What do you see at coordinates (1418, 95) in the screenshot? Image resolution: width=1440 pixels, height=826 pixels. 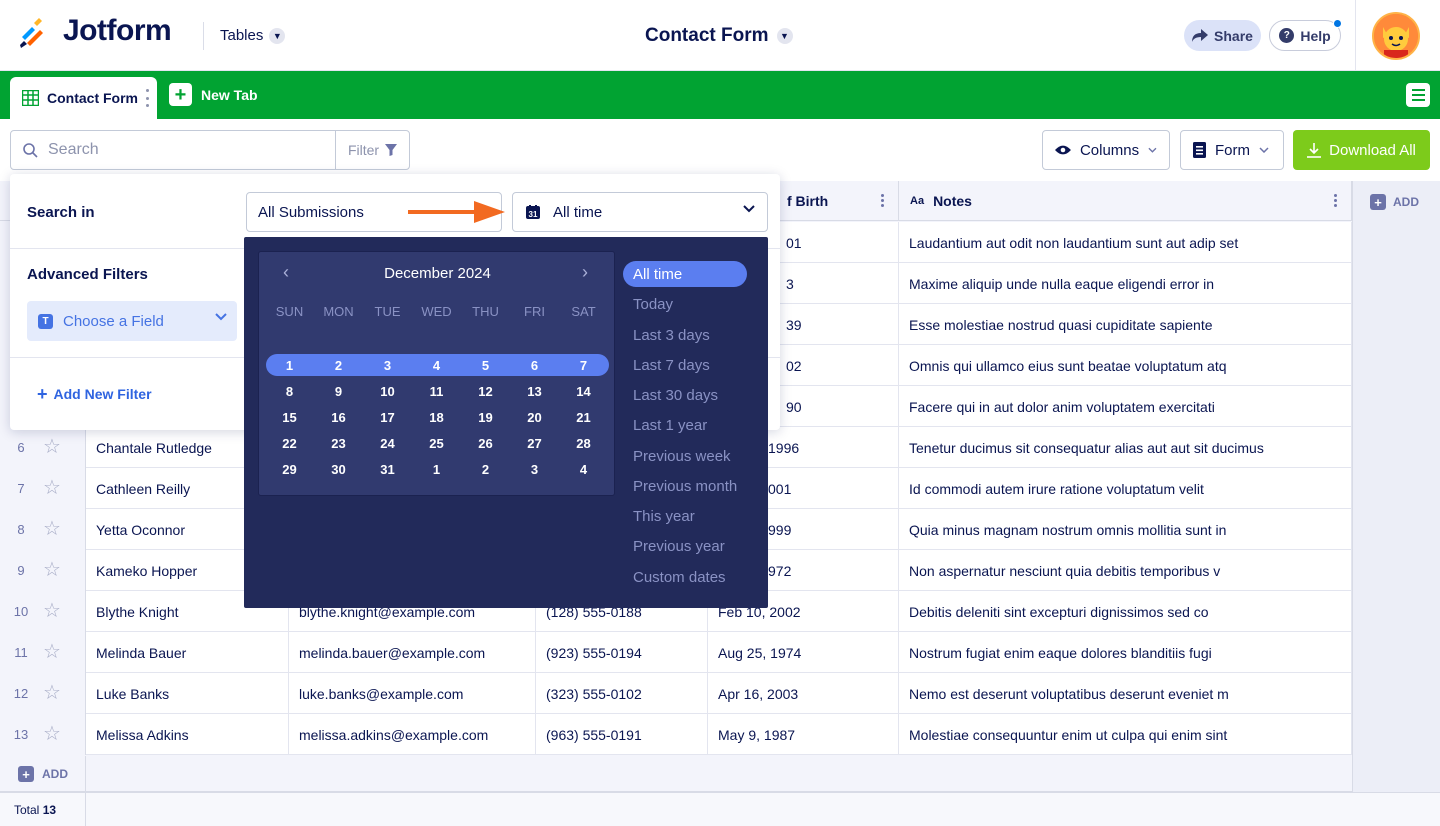 I see `hamburger-menu-icon` at bounding box center [1418, 95].